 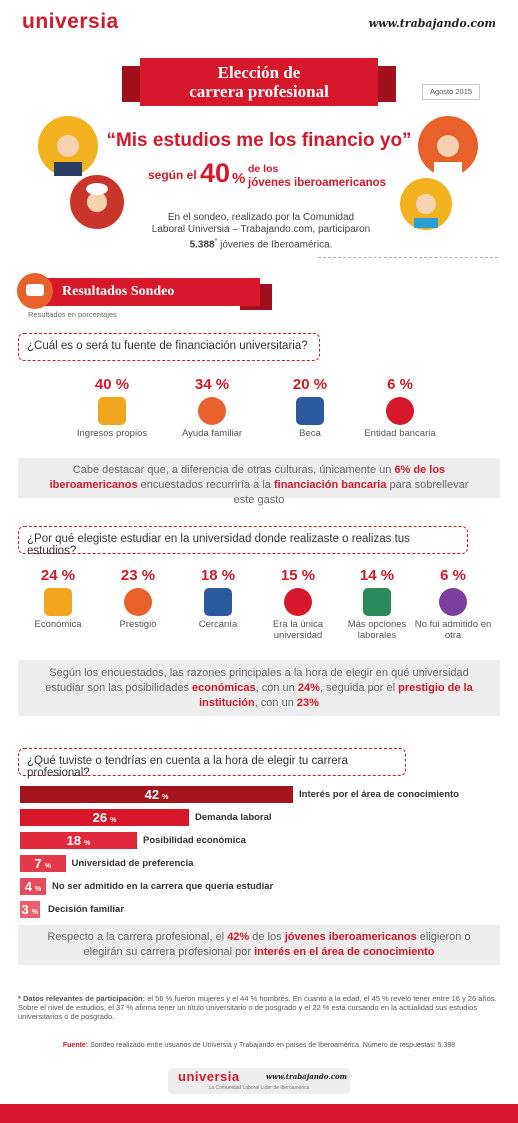 I want to click on item: 23 % Prestigio, so click(x=138, y=598).